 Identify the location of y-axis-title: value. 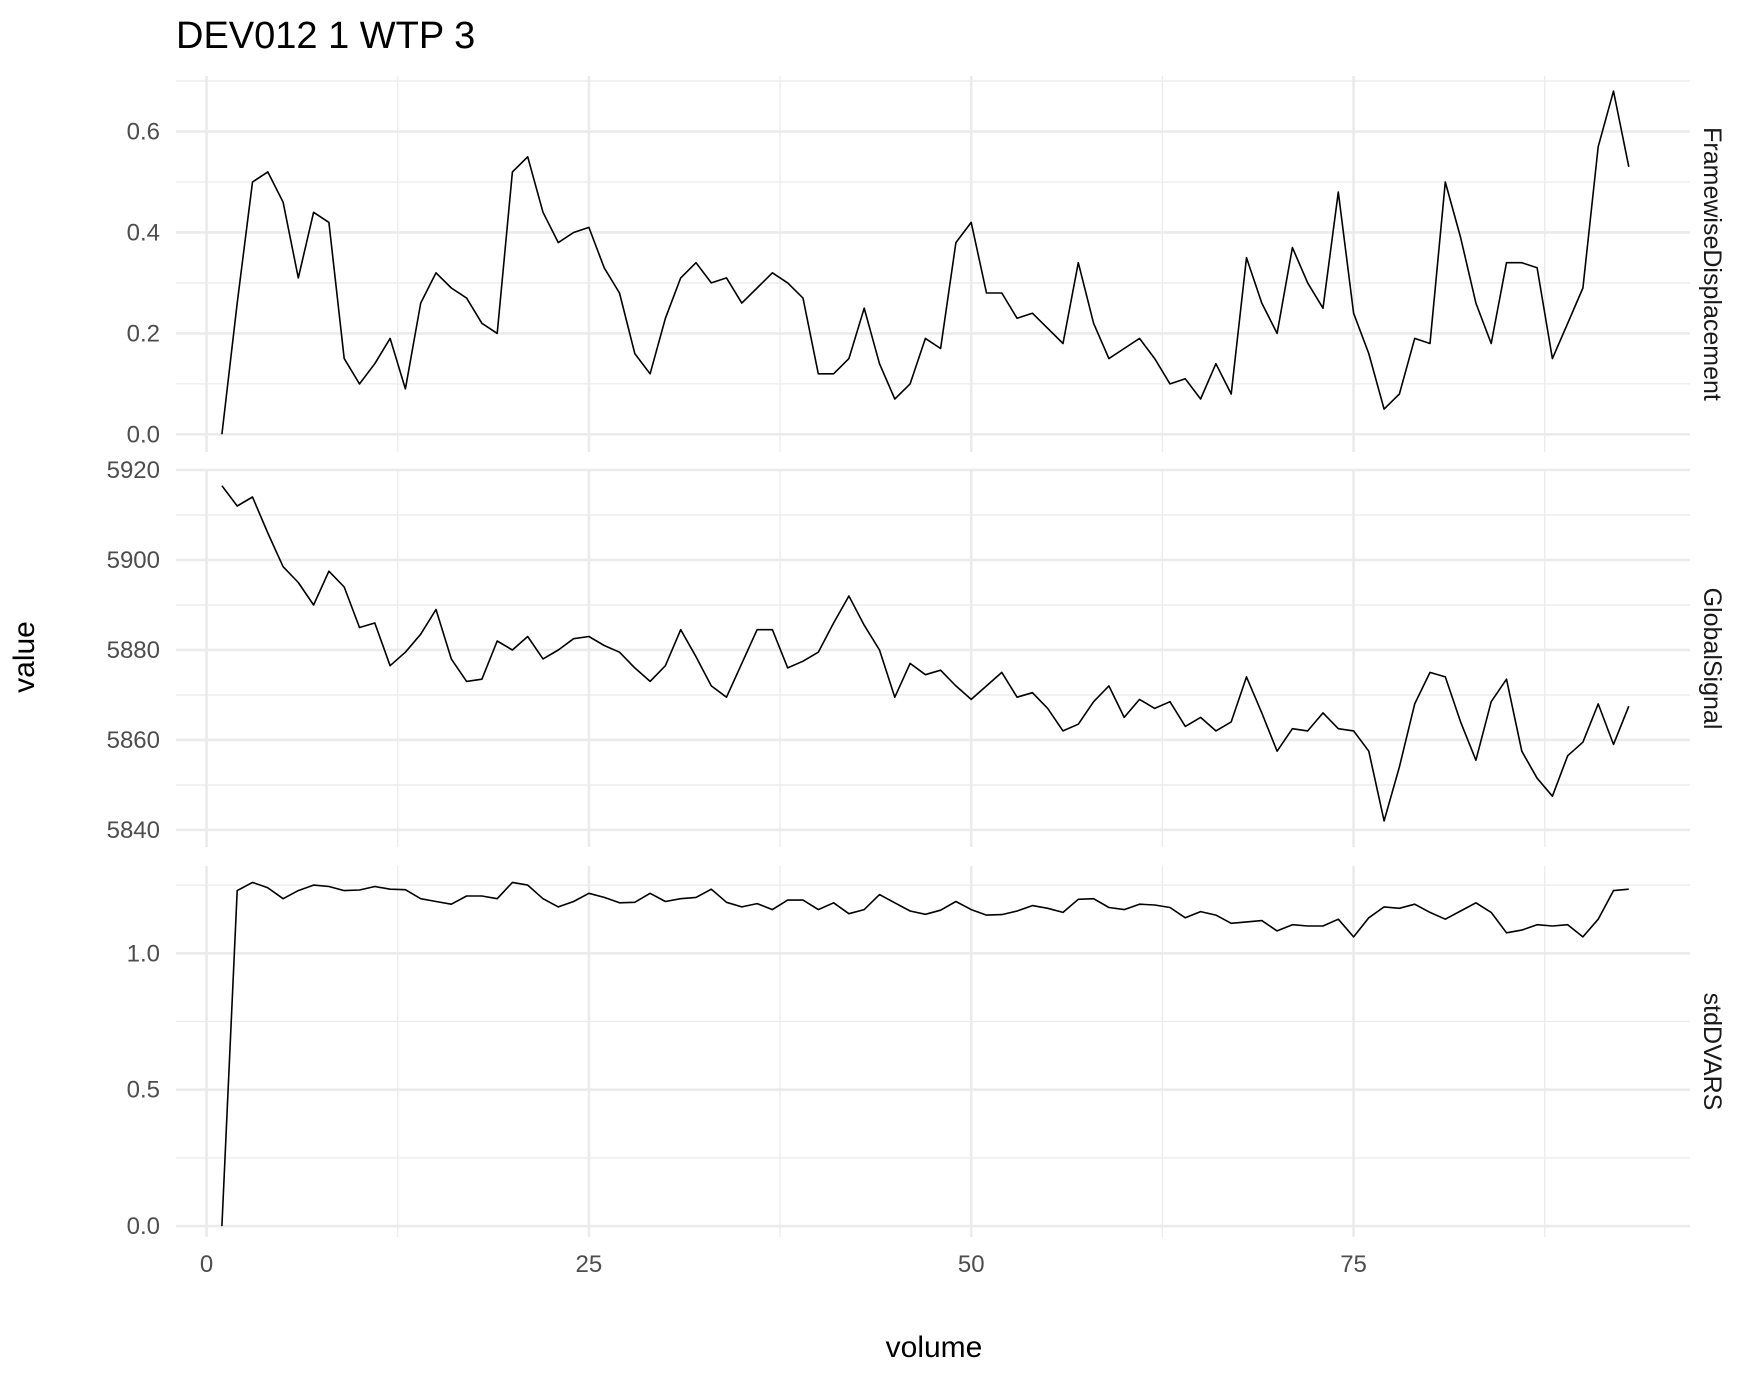
(24, 657).